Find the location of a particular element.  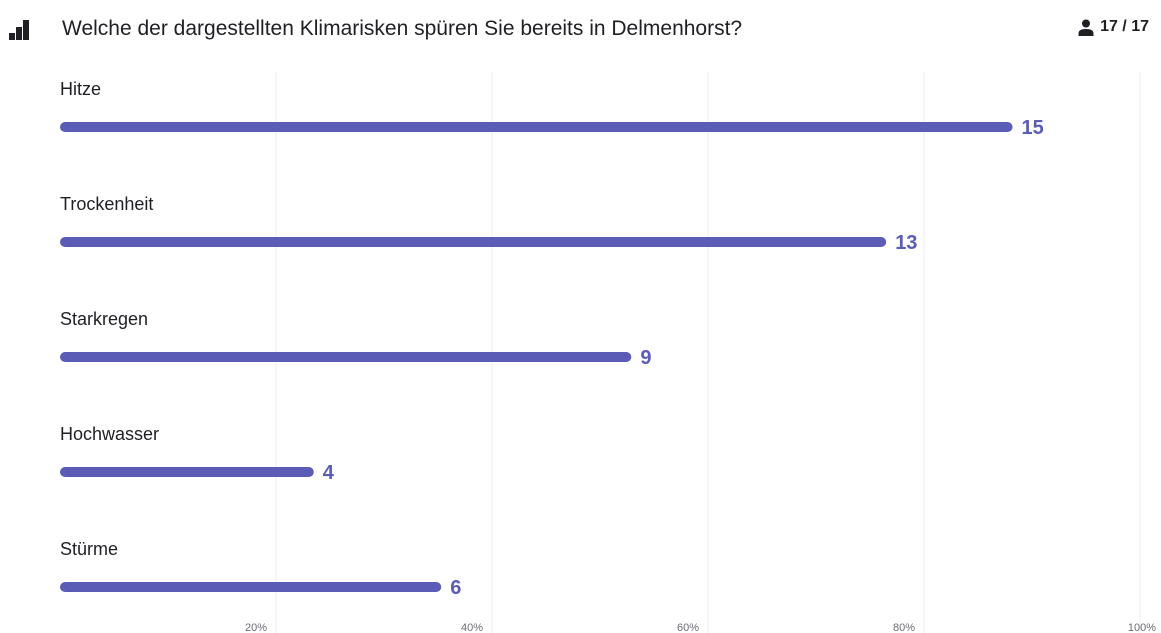

category-label: Hochwasser is located at coordinates (109, 434).